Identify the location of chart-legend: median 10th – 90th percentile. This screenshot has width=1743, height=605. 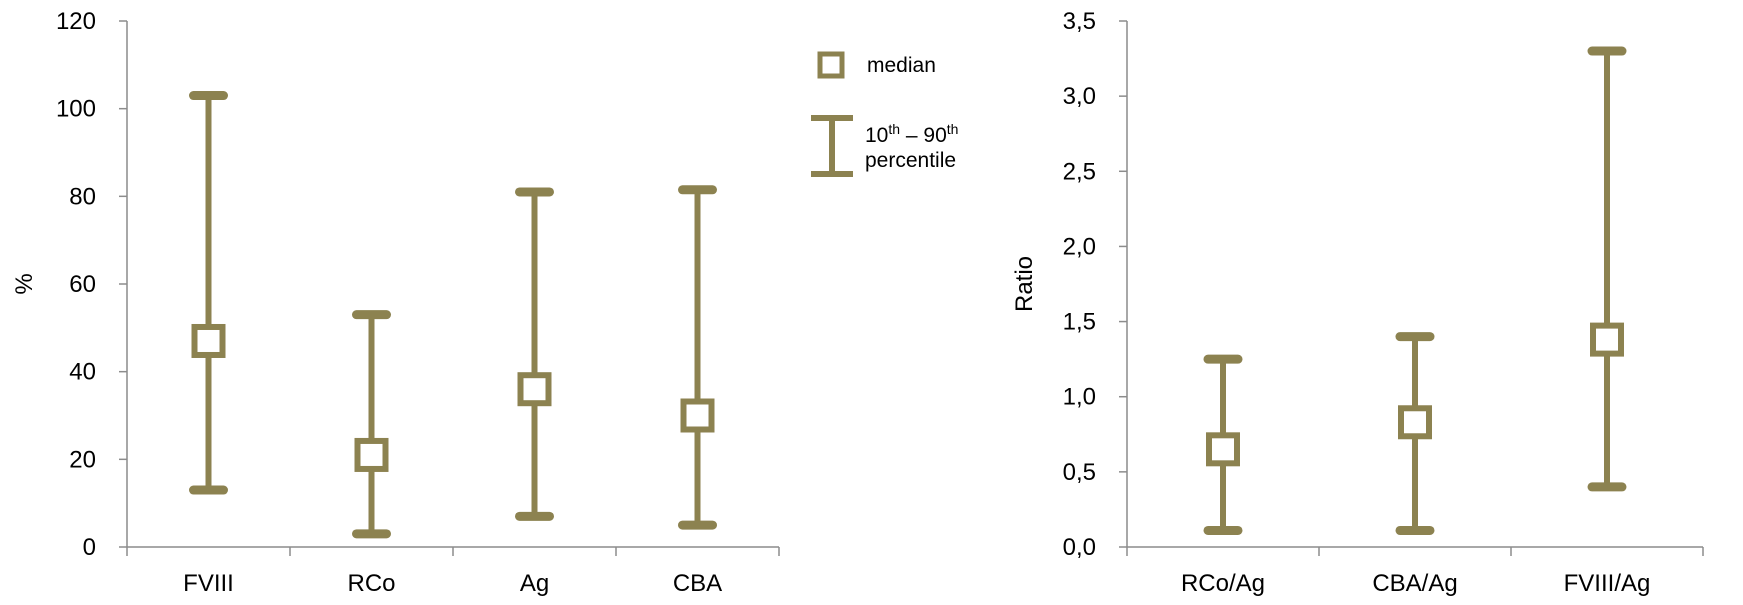
(884, 114).